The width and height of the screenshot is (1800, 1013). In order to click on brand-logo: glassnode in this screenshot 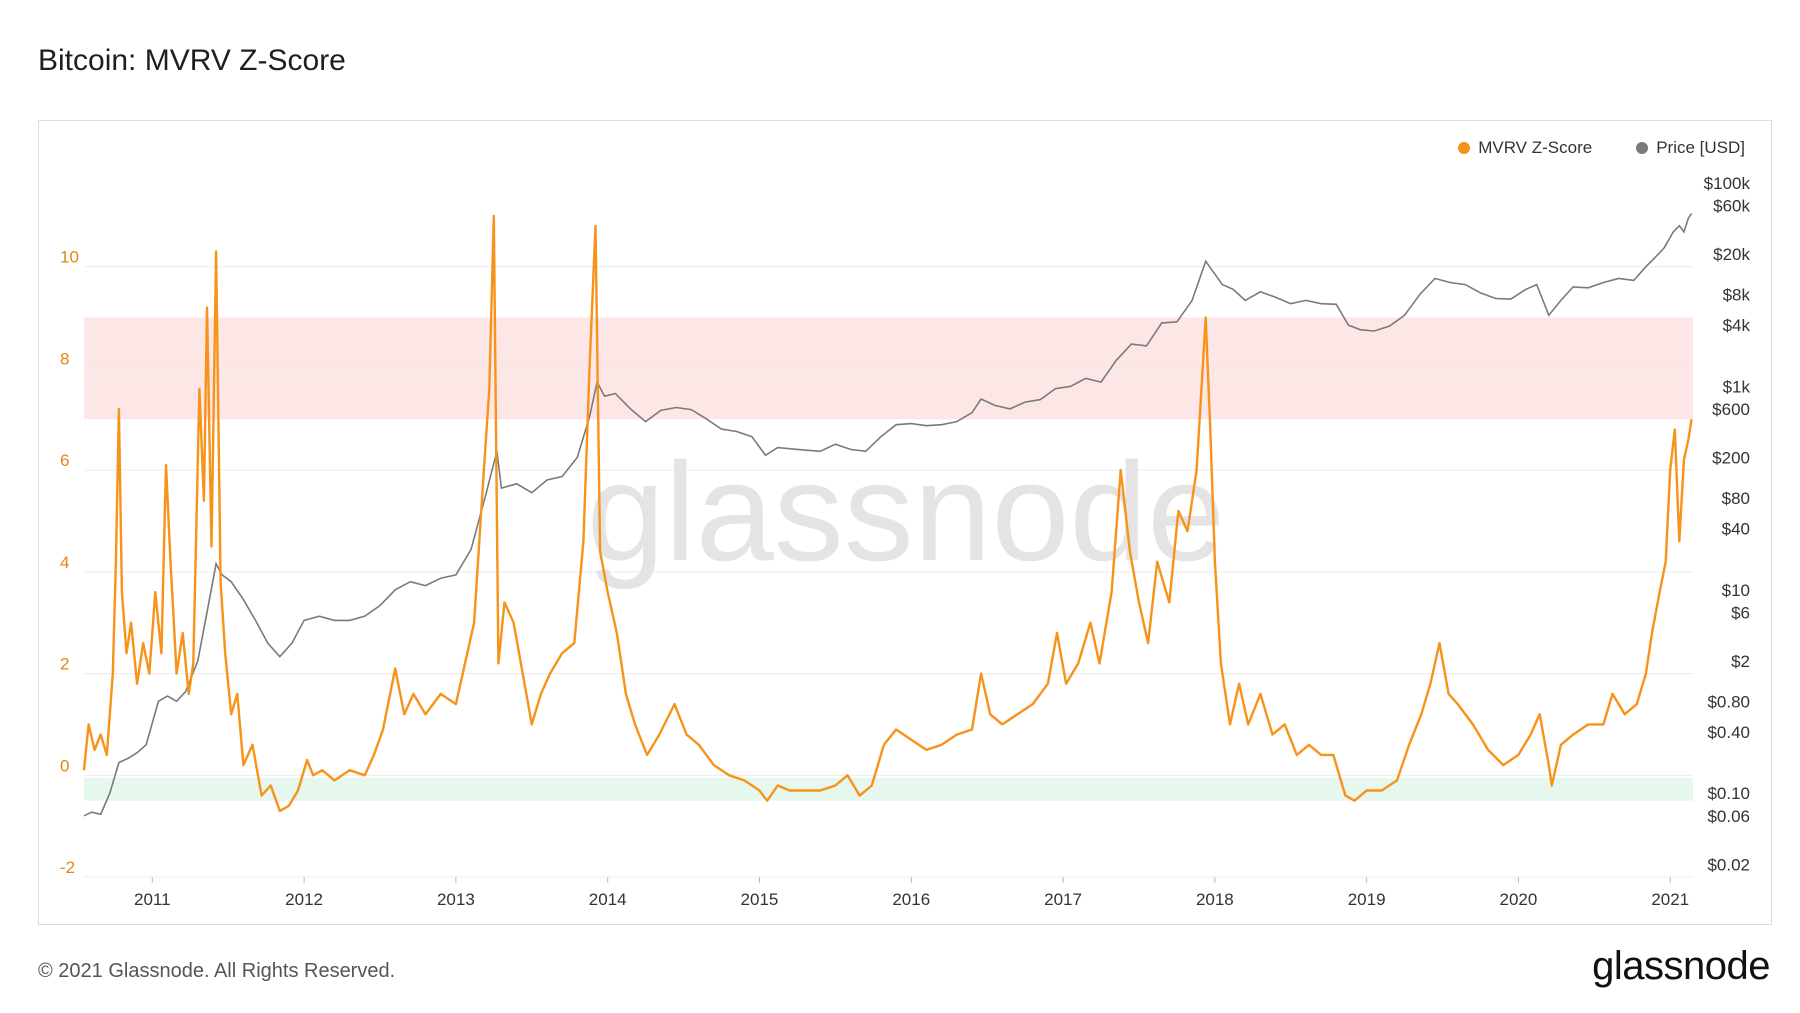, I will do `click(1681, 966)`.